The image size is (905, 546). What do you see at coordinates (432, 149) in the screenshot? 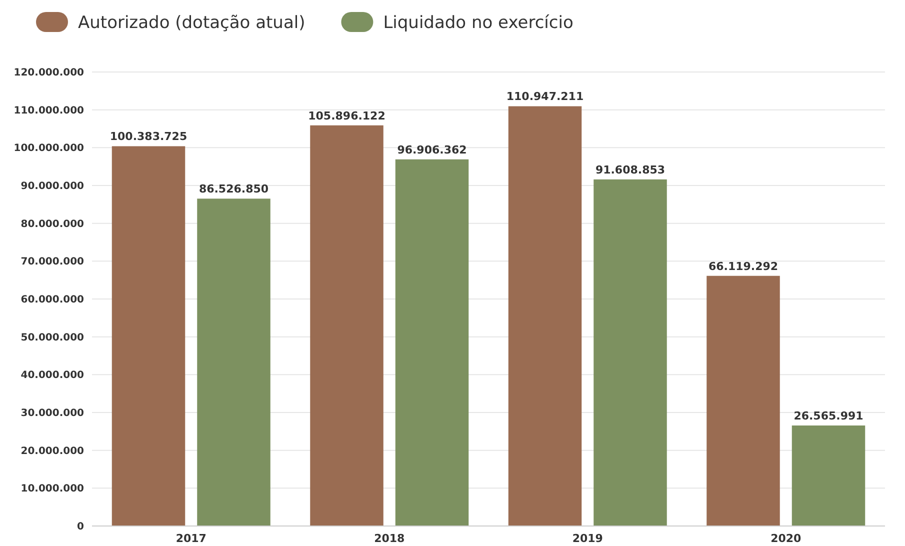
I see `data-label: 96.906.362` at bounding box center [432, 149].